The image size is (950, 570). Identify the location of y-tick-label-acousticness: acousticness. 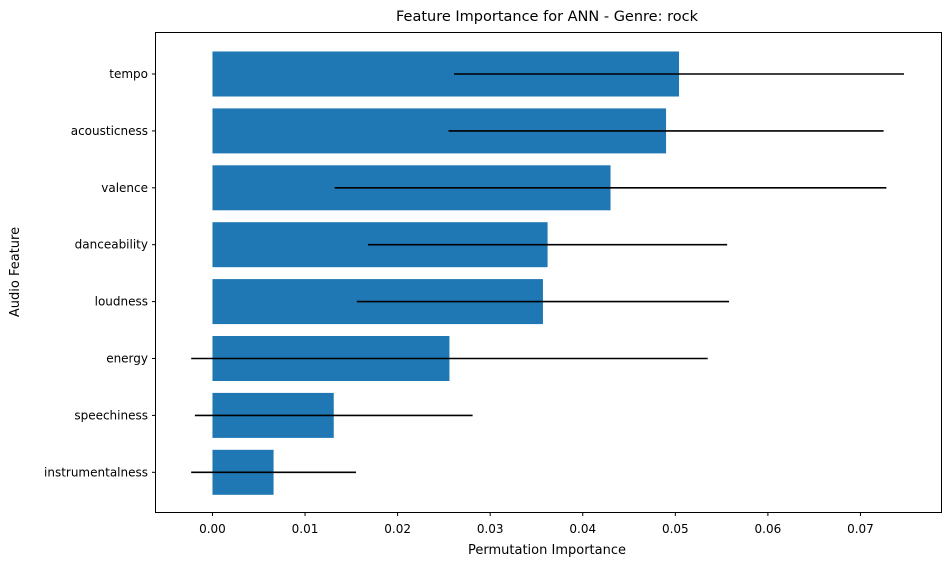
(109, 131).